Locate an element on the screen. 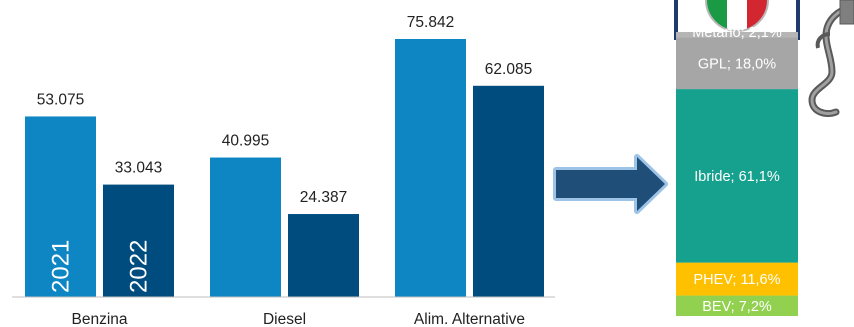 This screenshot has width=854, height=327. segment-label-2: Ibride; 61,1% is located at coordinates (737, 177).